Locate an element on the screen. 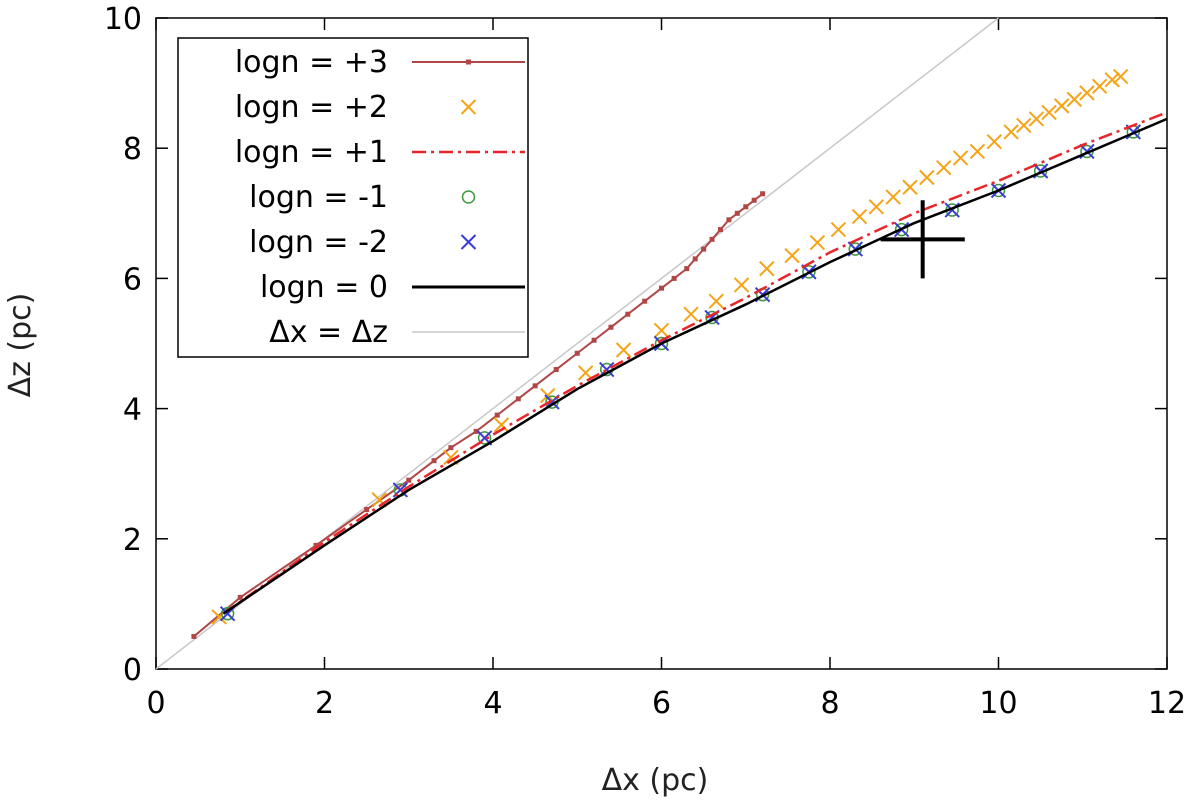 The height and width of the screenshot is (809, 1200). legend-label: logn = +1 is located at coordinates (311, 152).